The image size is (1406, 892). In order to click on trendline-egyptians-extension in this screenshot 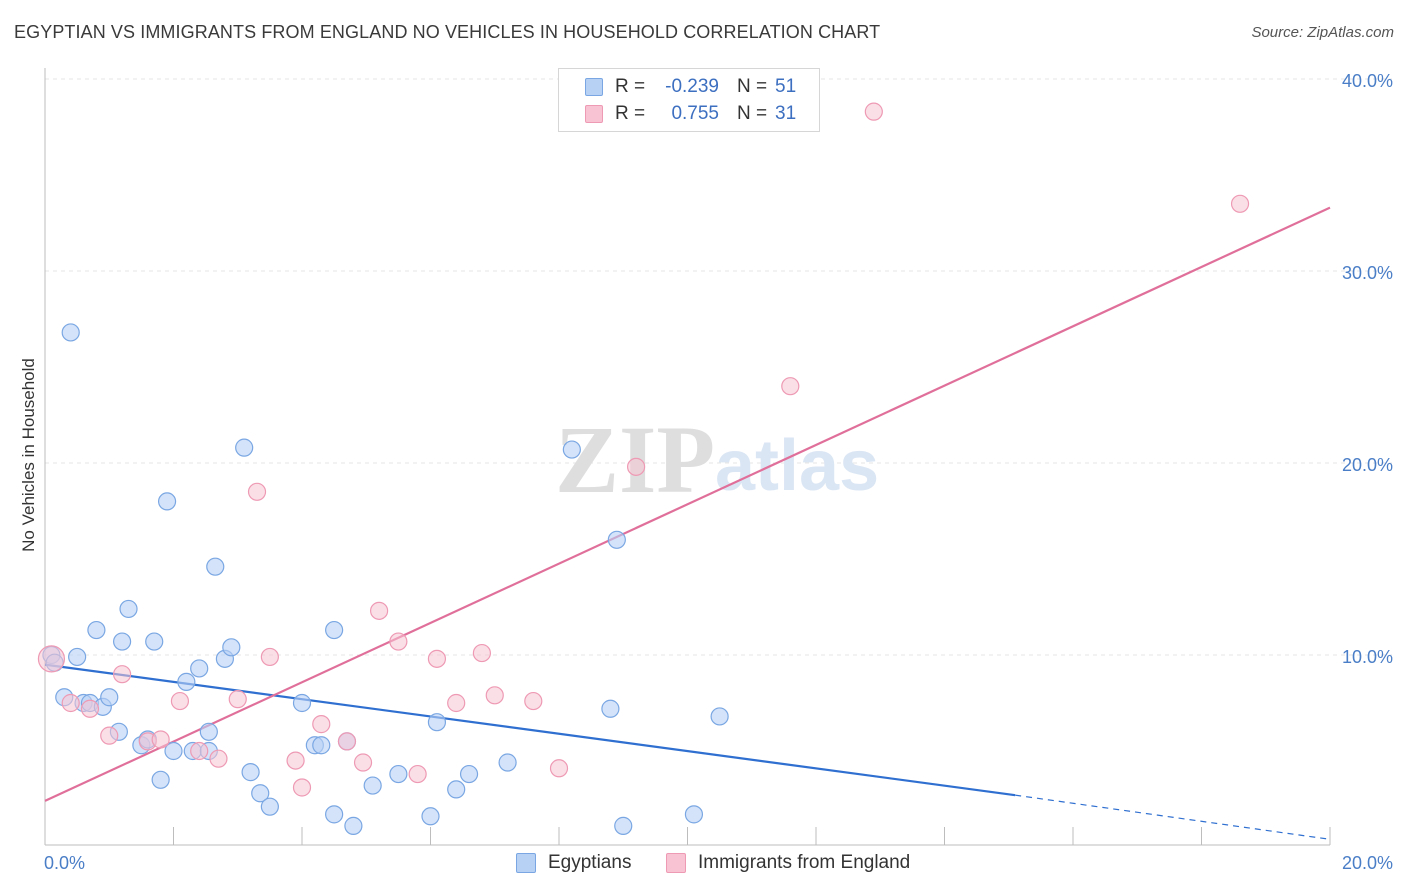, I will do `click(1173, 817)`.